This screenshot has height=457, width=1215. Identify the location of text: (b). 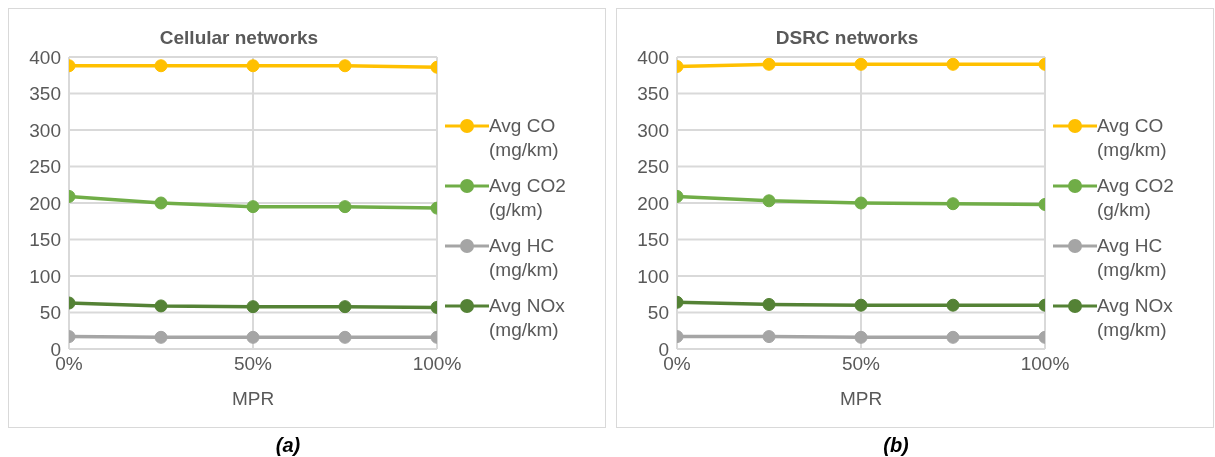
(896, 445).